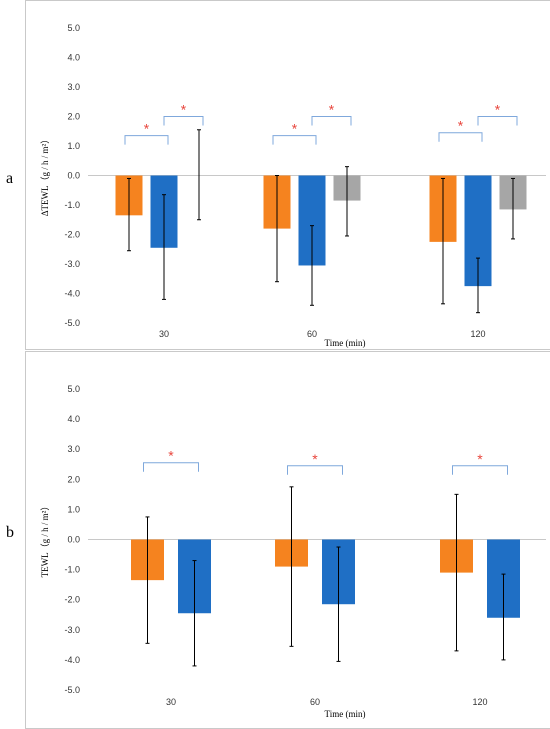  What do you see at coordinates (73, 449) in the screenshot?
I see `chart-b-y-tick-label: 3.0` at bounding box center [73, 449].